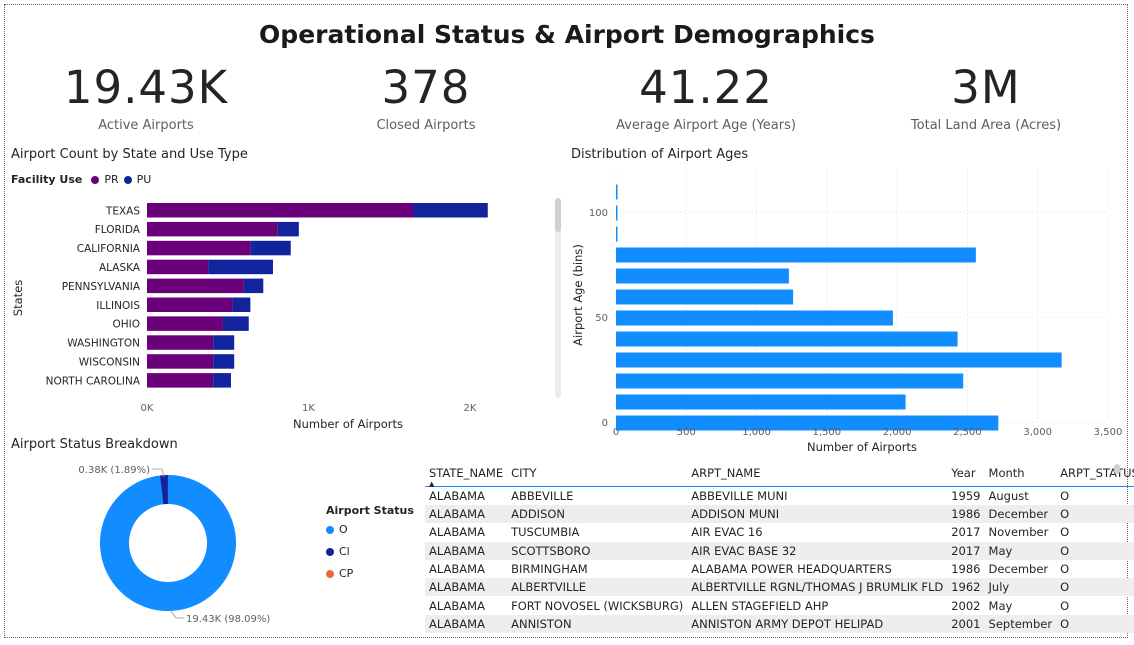 The height and width of the screenshot is (645, 1134). What do you see at coordinates (558, 298) in the screenshot?
I see `state-chart-scroll-track` at bounding box center [558, 298].